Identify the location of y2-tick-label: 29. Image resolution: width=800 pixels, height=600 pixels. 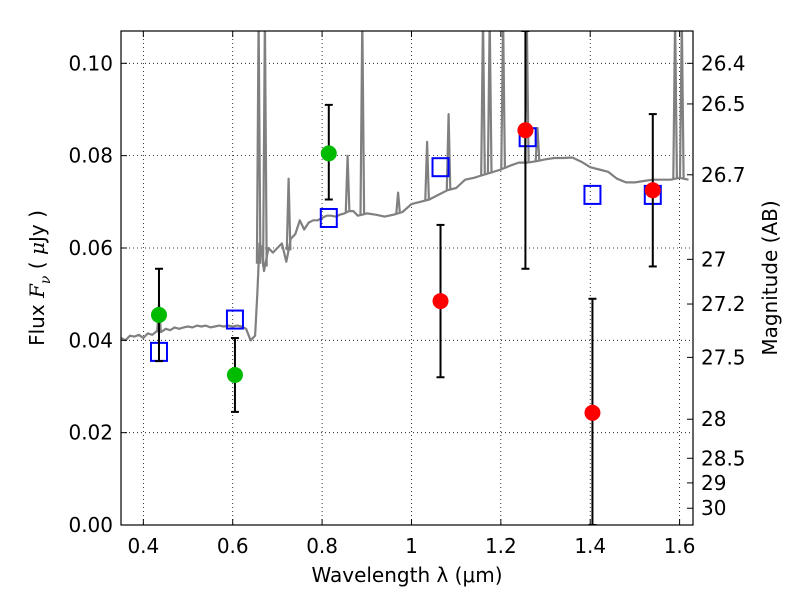
(713, 483).